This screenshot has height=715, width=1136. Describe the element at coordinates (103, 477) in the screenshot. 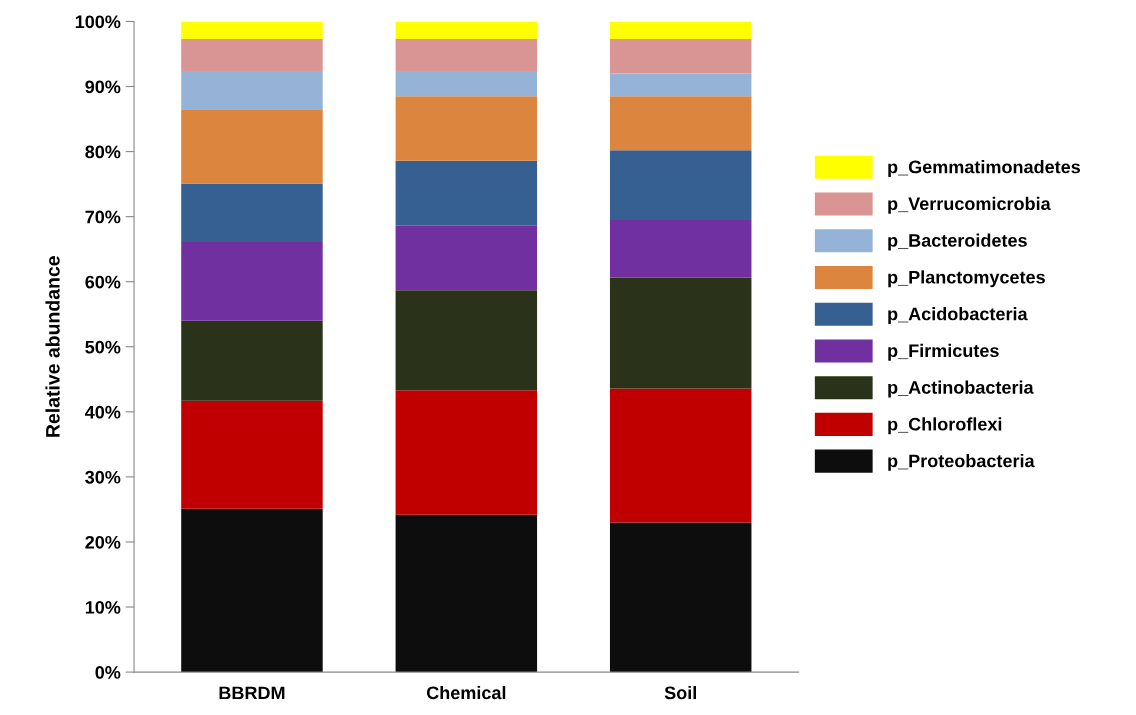

I see `y-tick-label: 30%` at that location.